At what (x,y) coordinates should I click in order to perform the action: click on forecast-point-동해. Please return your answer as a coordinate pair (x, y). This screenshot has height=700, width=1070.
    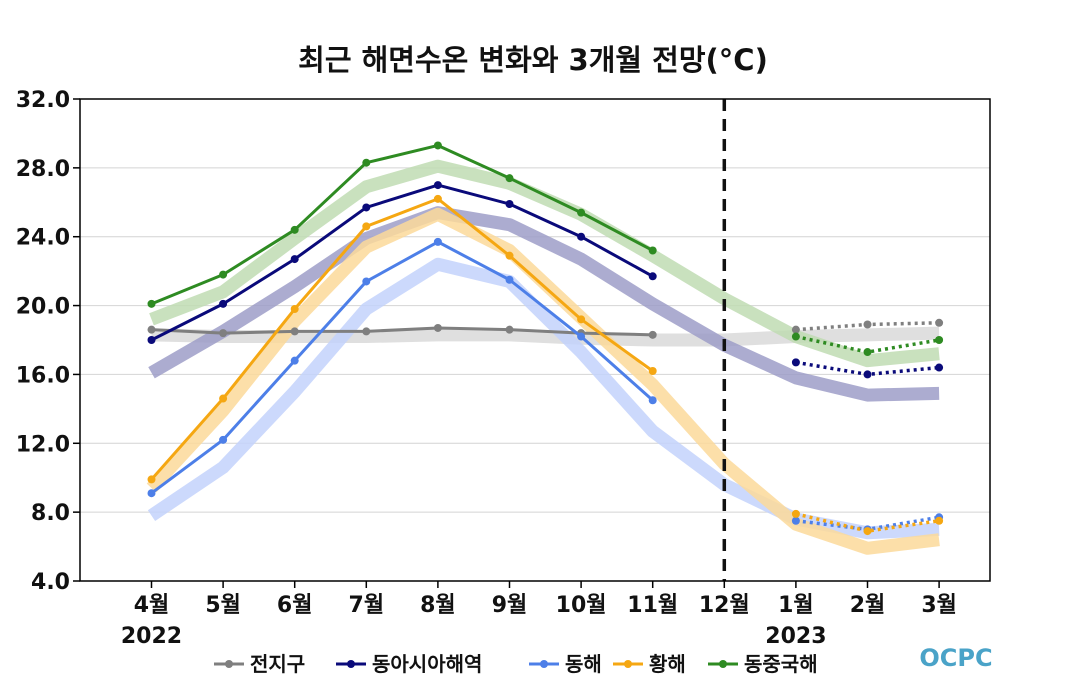
    Looking at the image, I should click on (795, 520).